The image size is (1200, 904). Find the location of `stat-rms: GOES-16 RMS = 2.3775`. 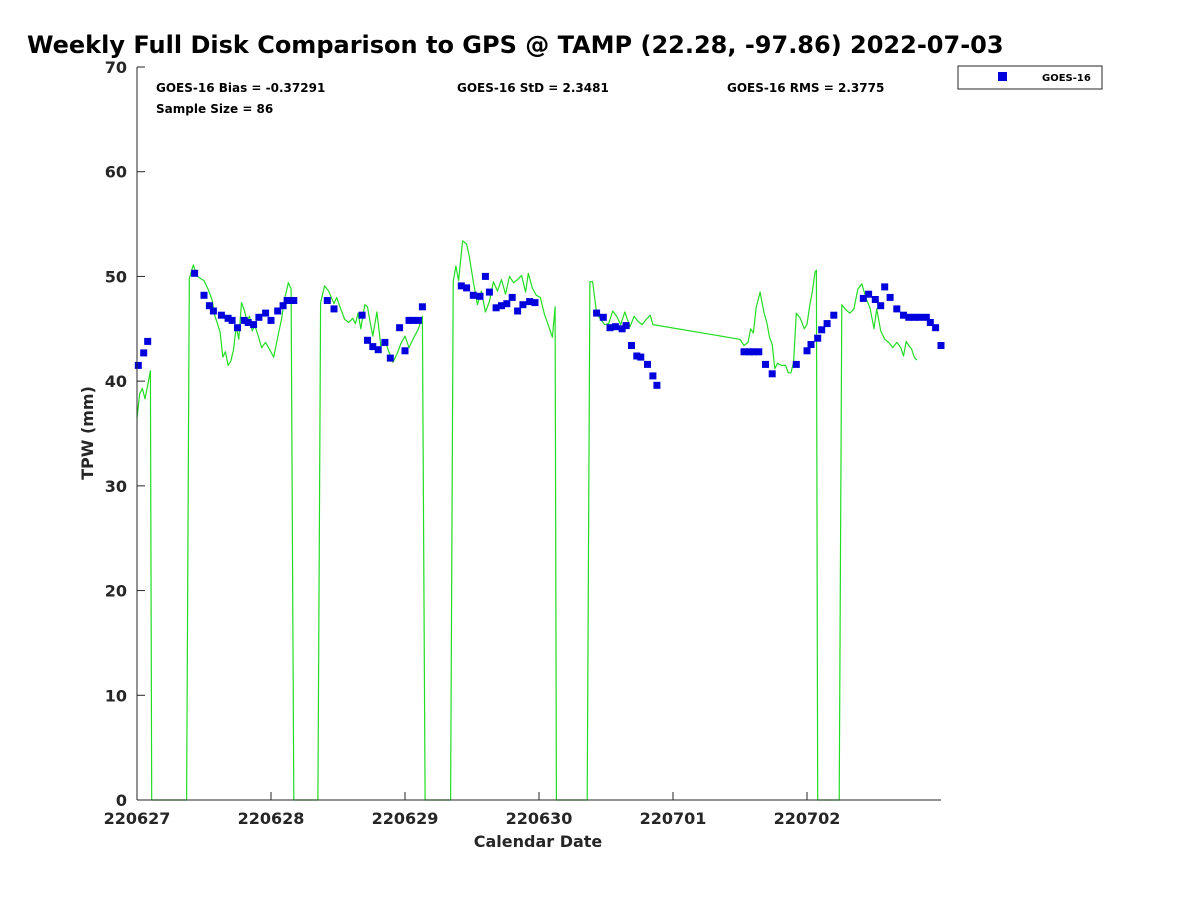

stat-rms: GOES-16 RMS = 2.3775 is located at coordinates (805, 88).